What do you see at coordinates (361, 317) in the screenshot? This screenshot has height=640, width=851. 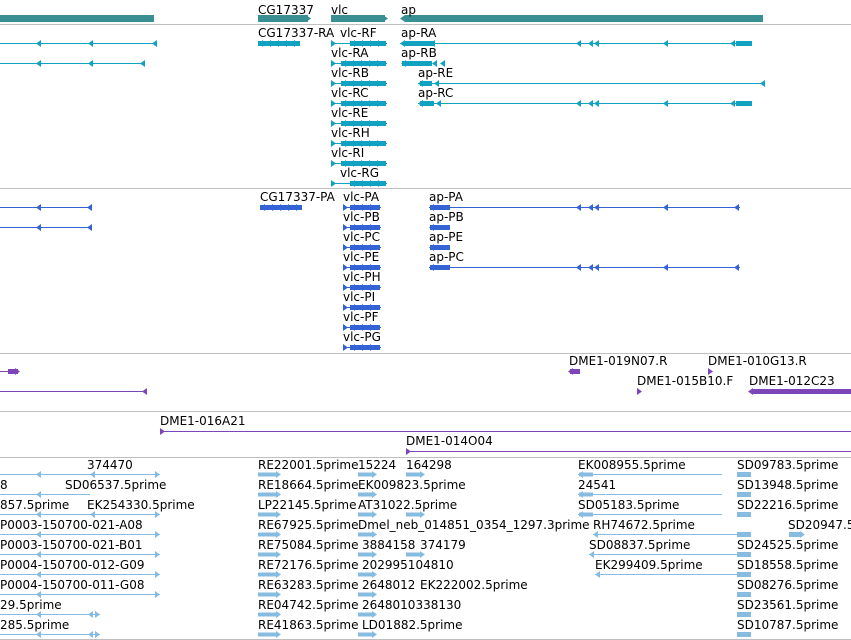 I see `protein-label: vlc-PF` at bounding box center [361, 317].